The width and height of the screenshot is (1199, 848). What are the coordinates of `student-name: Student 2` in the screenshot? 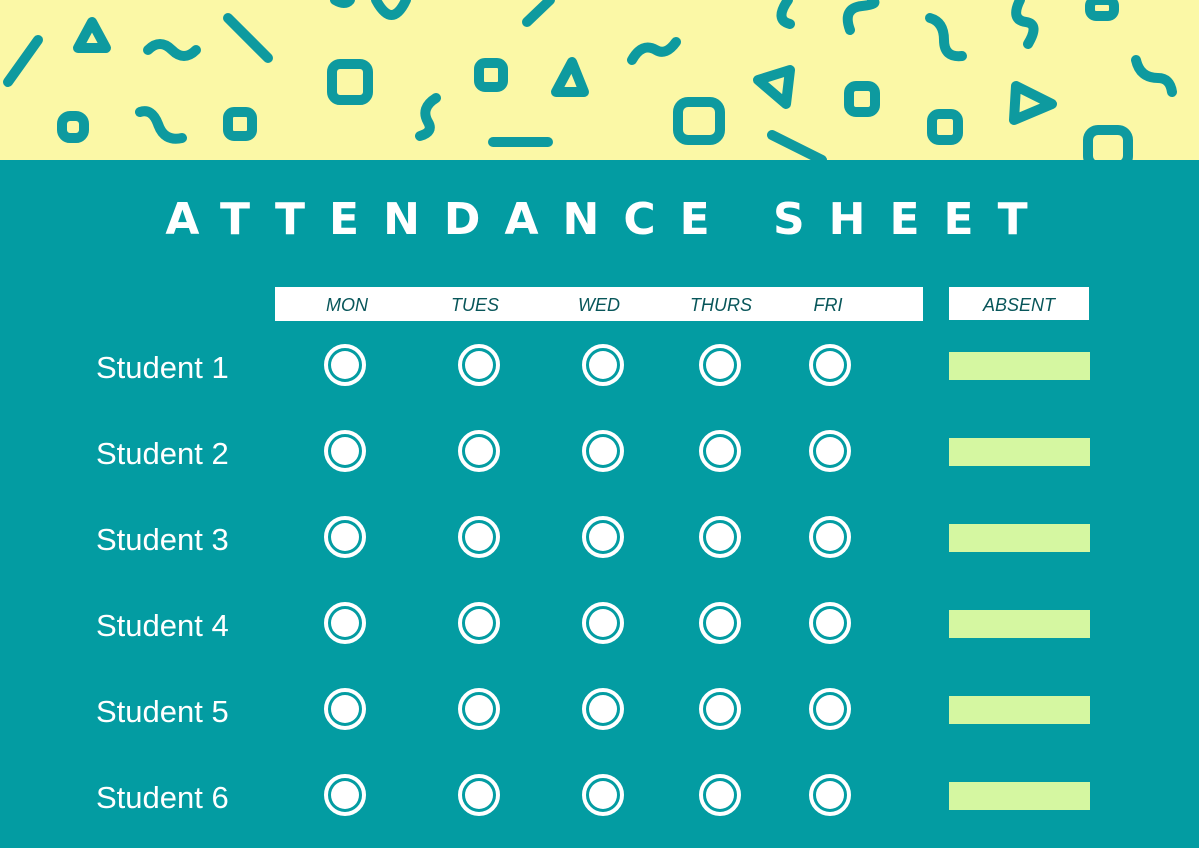 It's located at (162, 453).